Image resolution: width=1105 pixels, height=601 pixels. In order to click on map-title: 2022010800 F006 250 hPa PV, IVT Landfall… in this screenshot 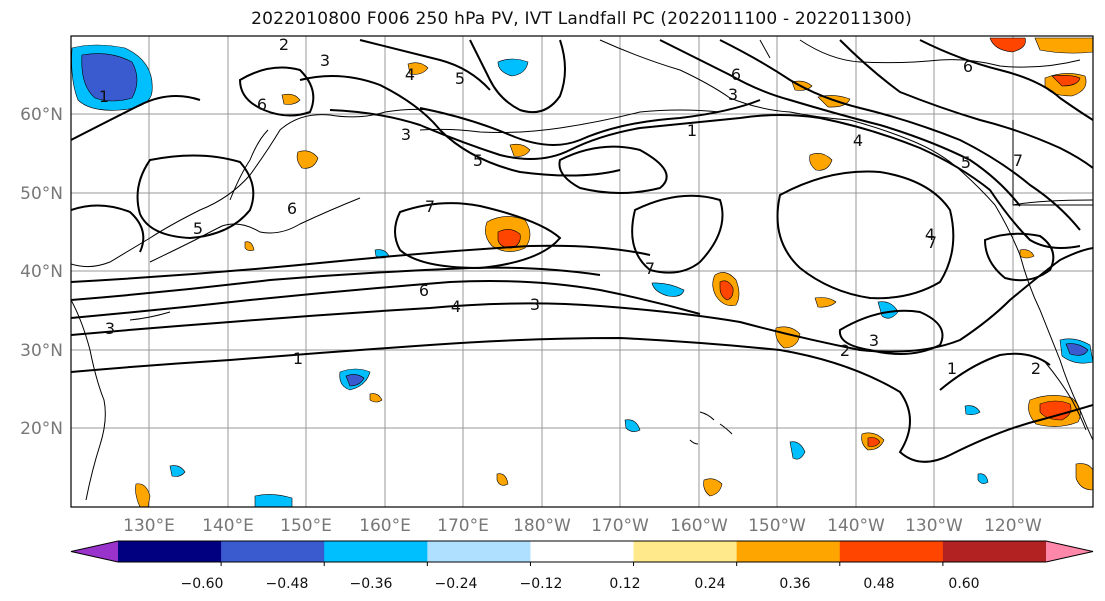, I will do `click(581, 19)`.